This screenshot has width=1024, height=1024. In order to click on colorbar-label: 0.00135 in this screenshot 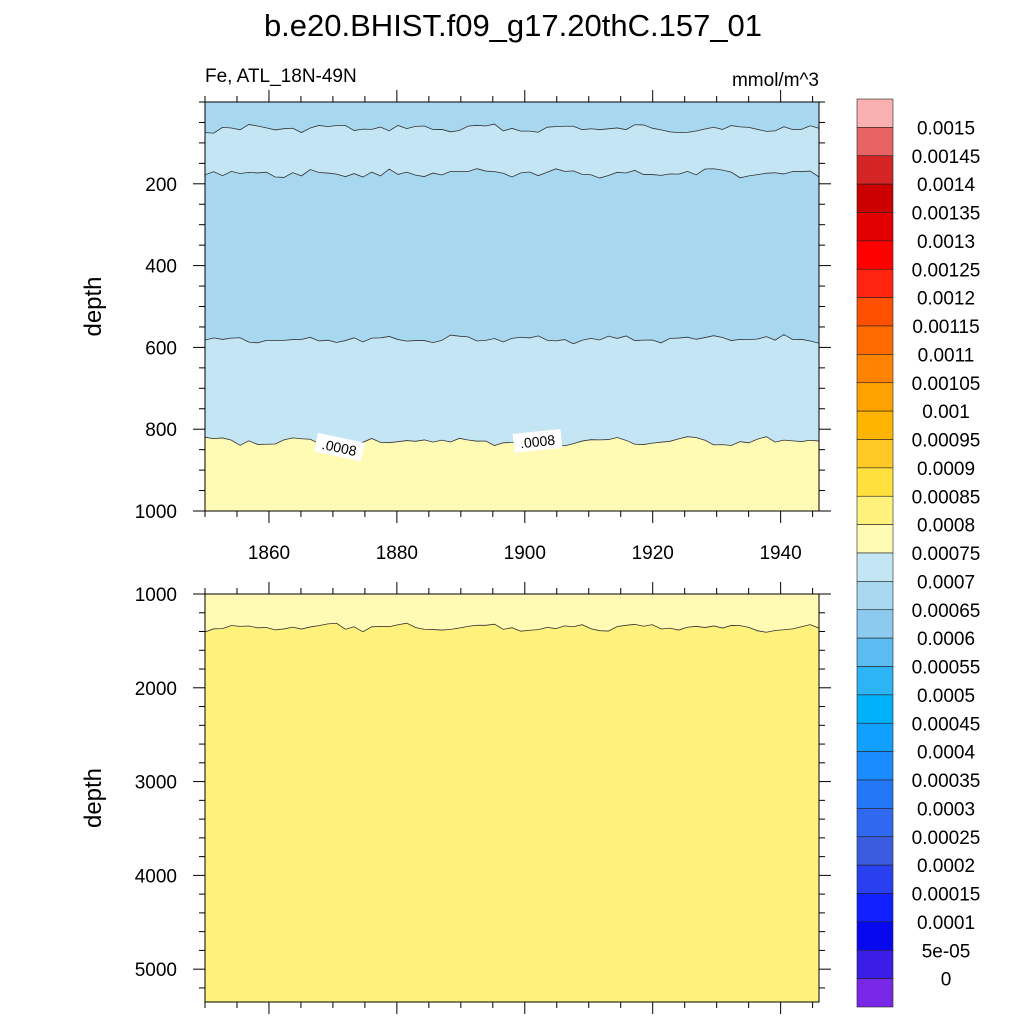, I will do `click(946, 214)`.